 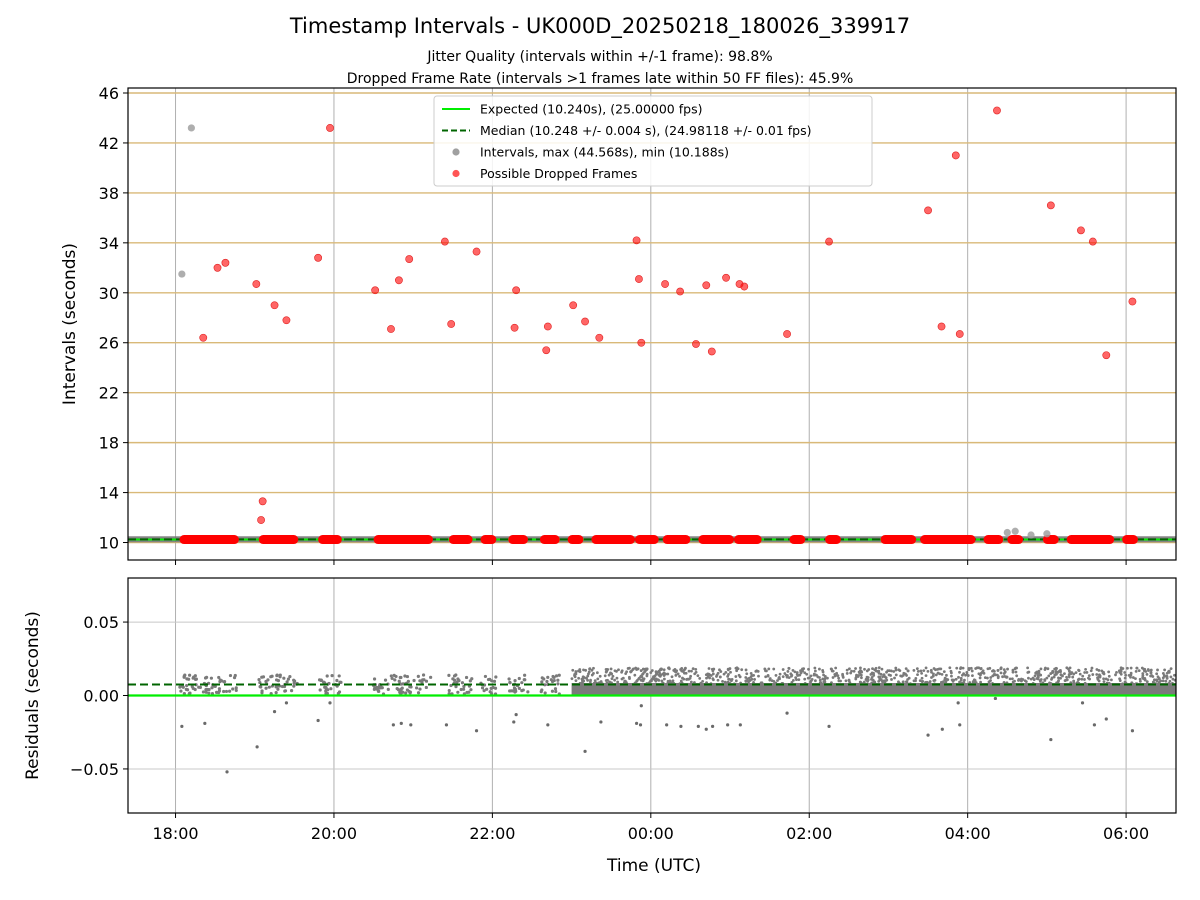 I want to click on dropped-frame-cluster, so click(x=1130, y=540).